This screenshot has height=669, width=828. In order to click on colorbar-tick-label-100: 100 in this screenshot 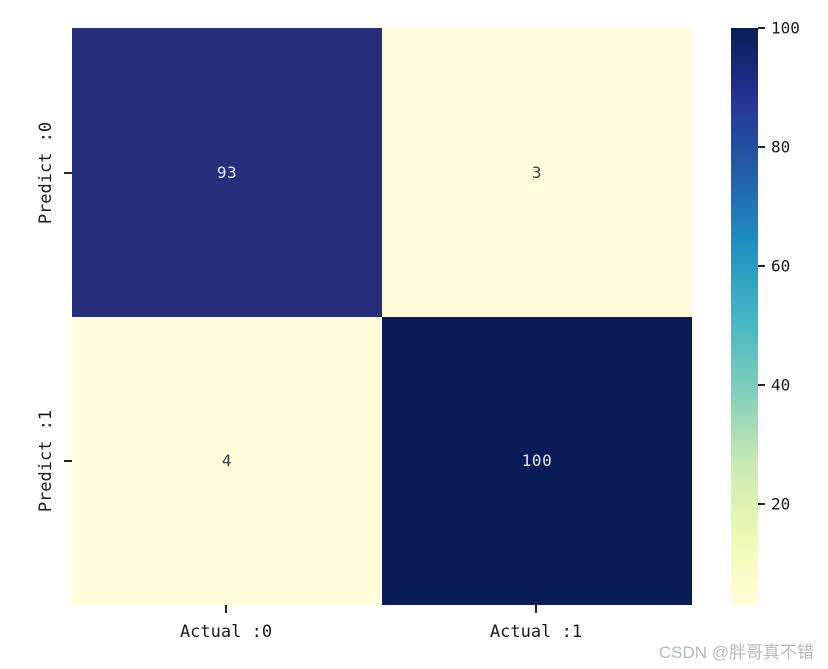, I will do `click(785, 28)`.